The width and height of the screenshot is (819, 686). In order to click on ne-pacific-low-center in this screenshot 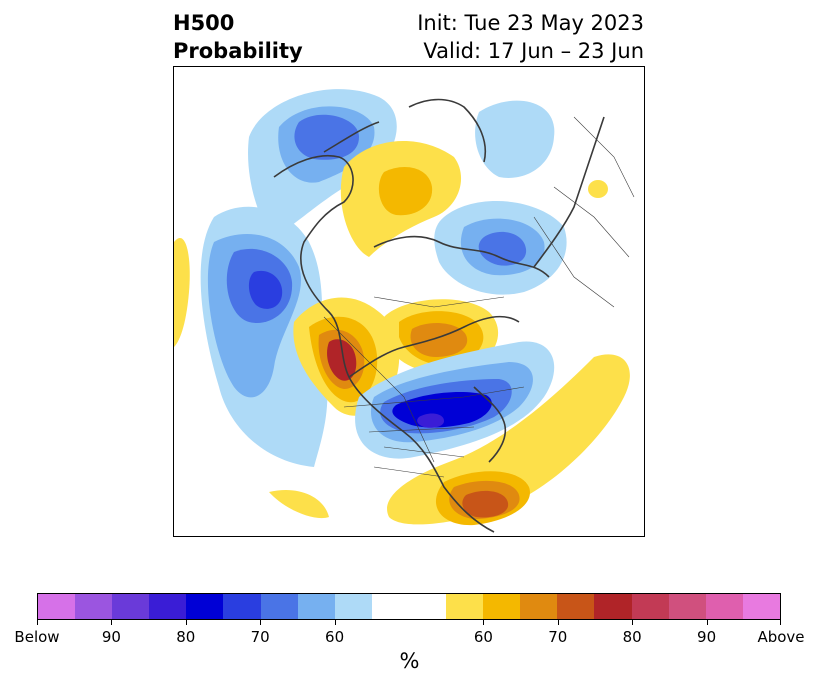, I will do `click(265, 289)`.